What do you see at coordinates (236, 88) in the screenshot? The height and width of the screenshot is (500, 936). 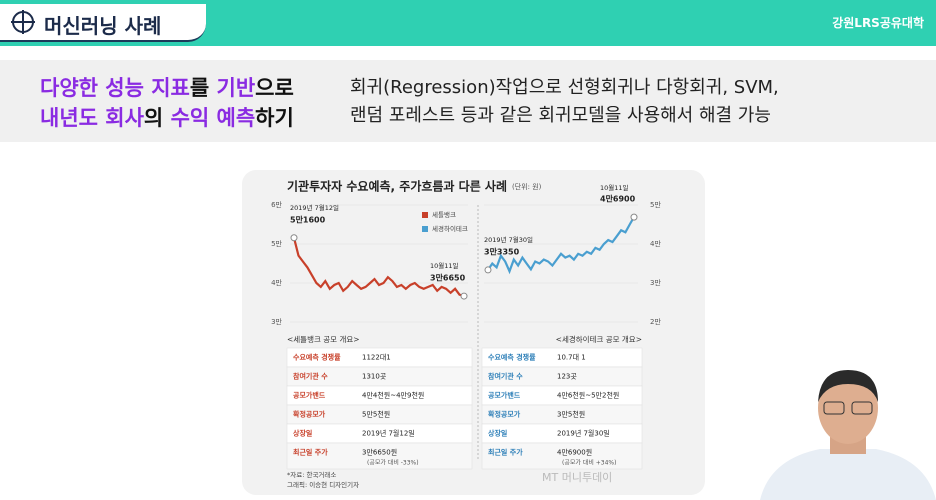 I see `headline-segment: 기반` at bounding box center [236, 88].